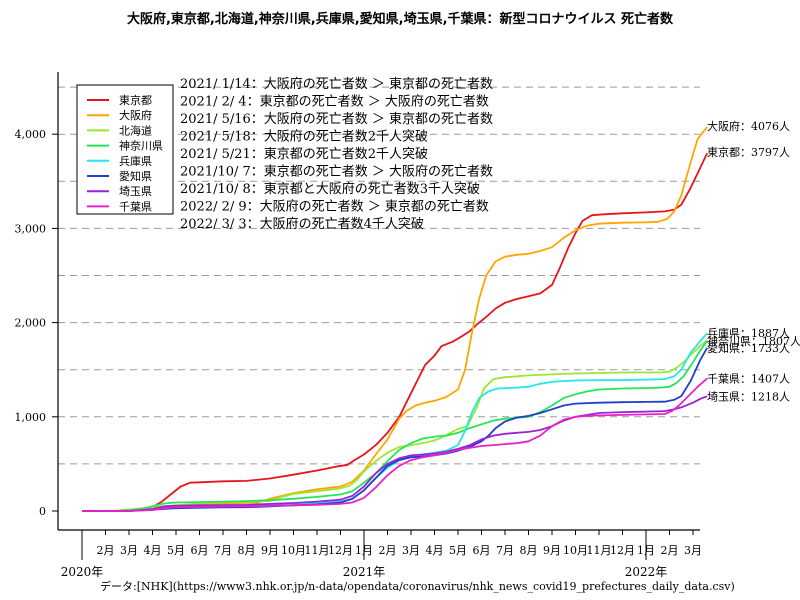 The height and width of the screenshot is (600, 800). Describe the element at coordinates (31, 228) in the screenshot. I see `y-tick-label: 3,000` at that location.